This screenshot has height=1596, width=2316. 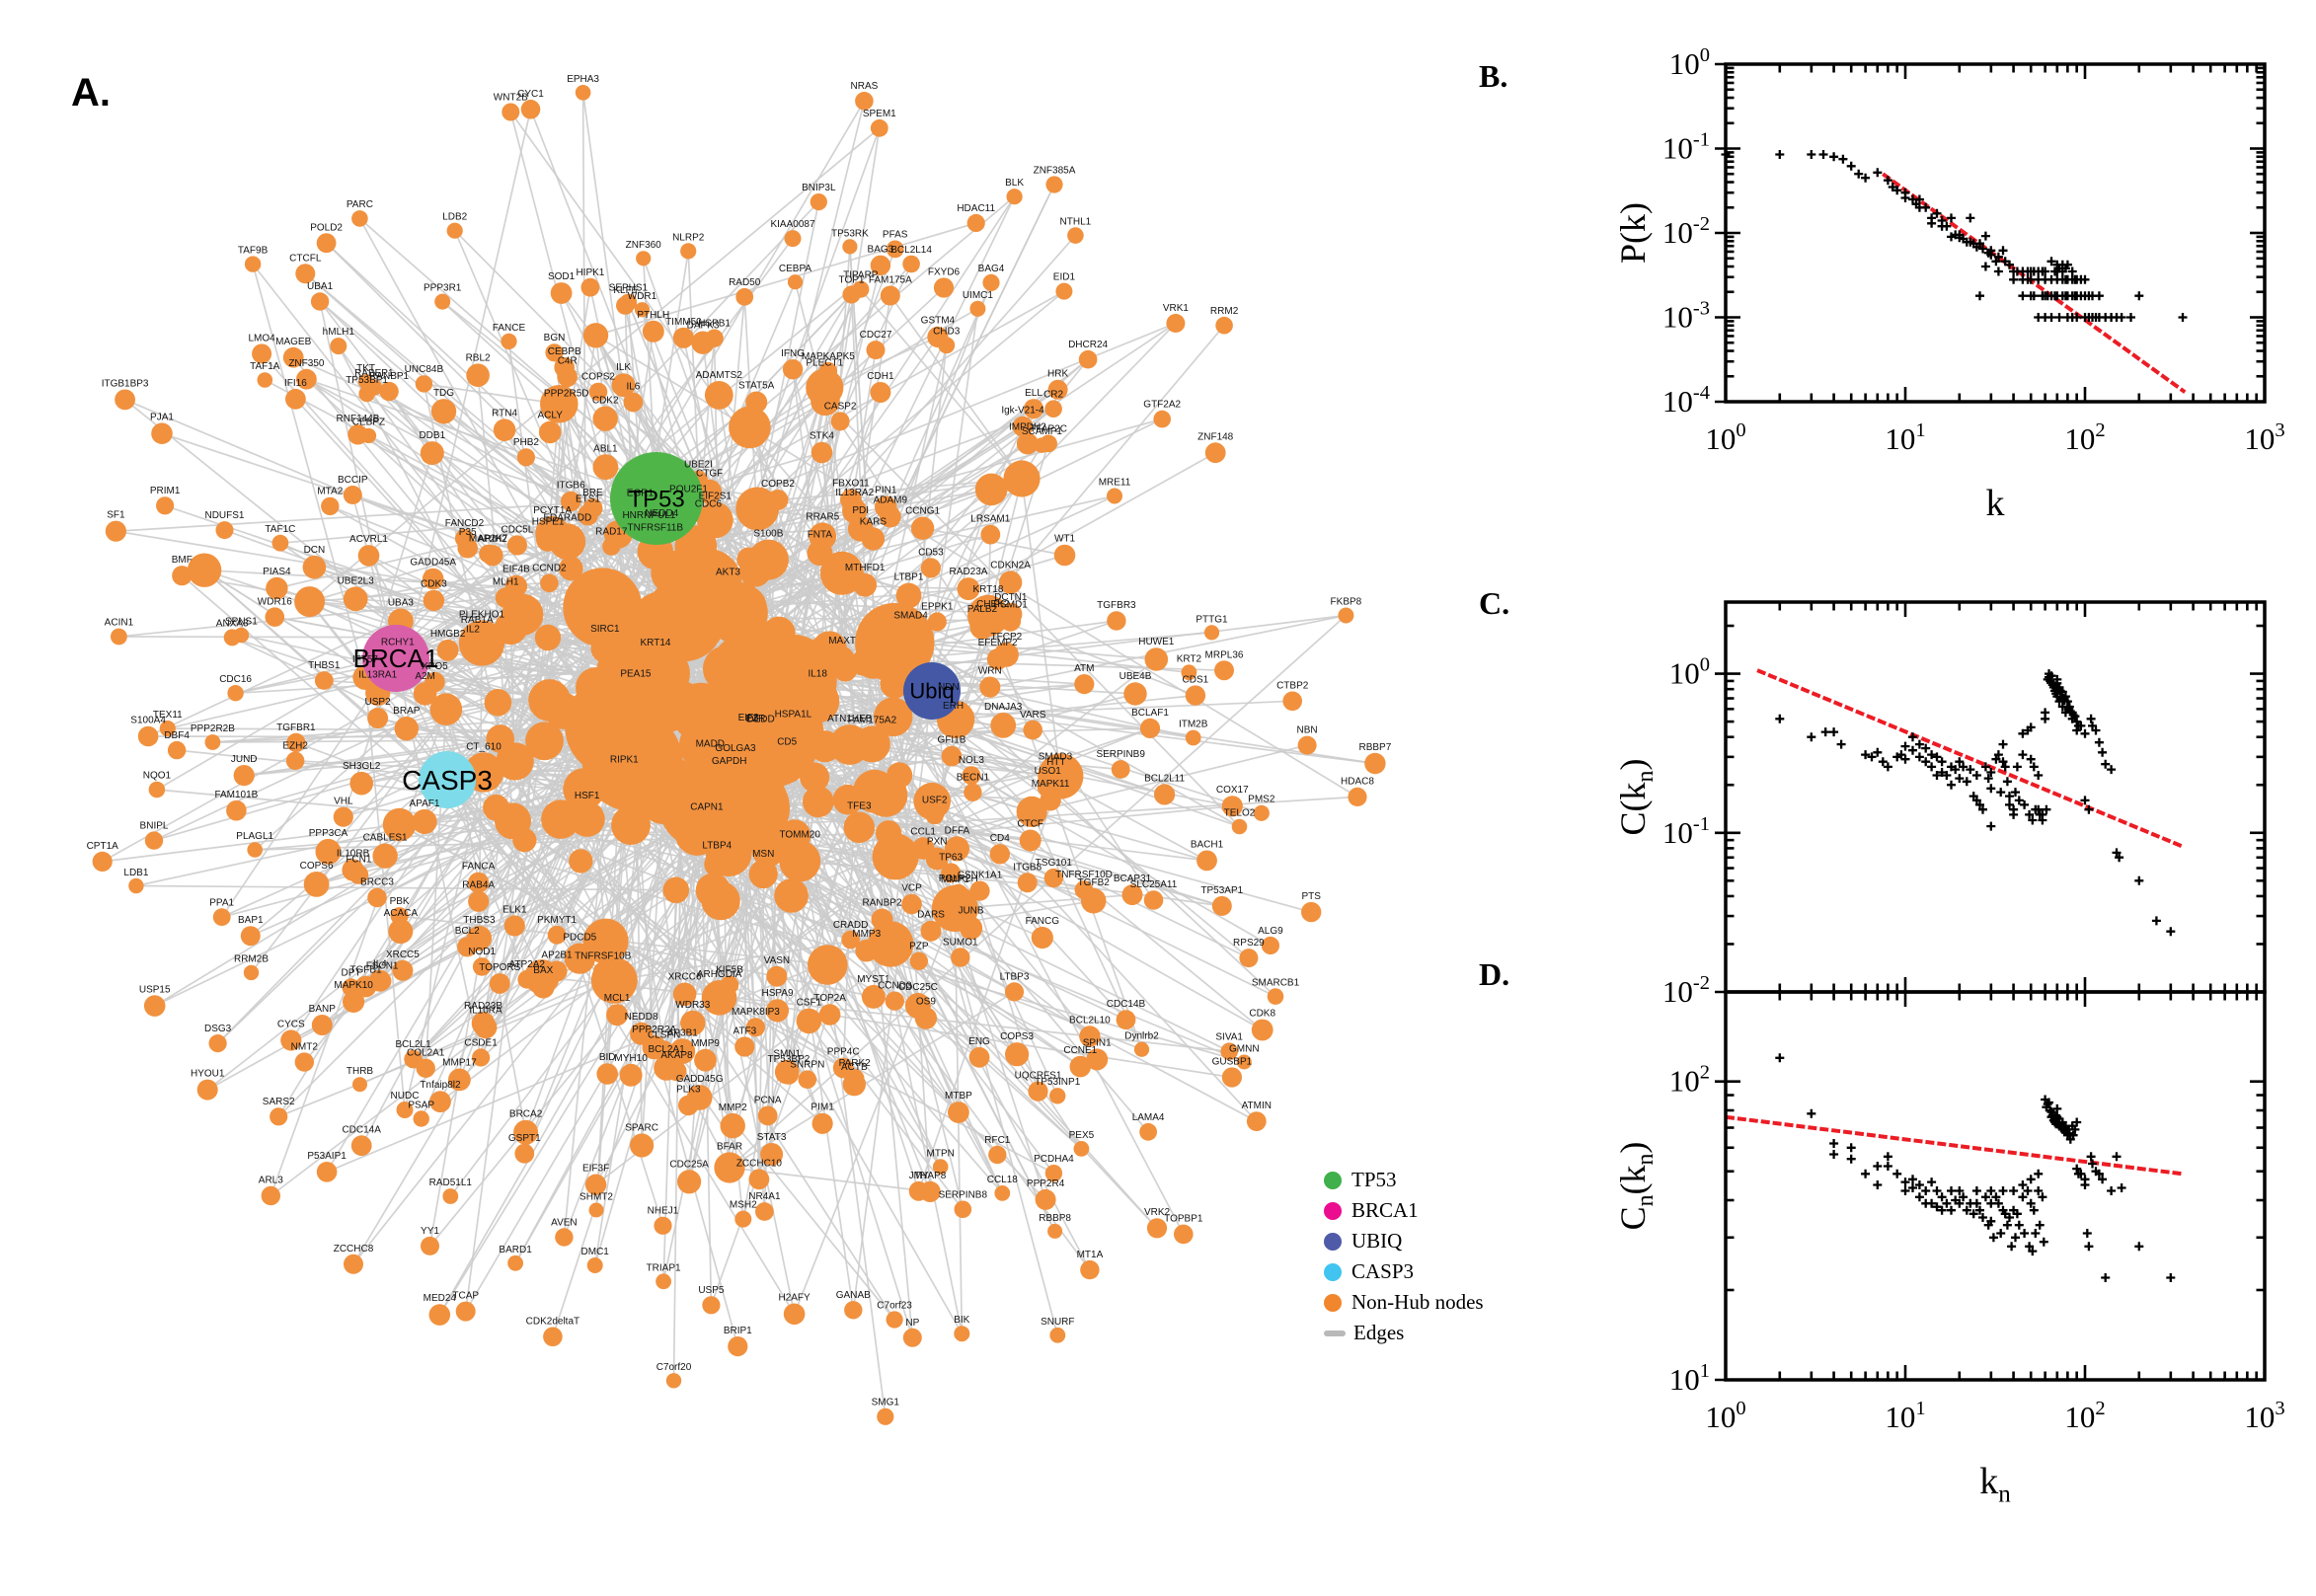 I want to click on node-label: SH3GL2, so click(x=362, y=766).